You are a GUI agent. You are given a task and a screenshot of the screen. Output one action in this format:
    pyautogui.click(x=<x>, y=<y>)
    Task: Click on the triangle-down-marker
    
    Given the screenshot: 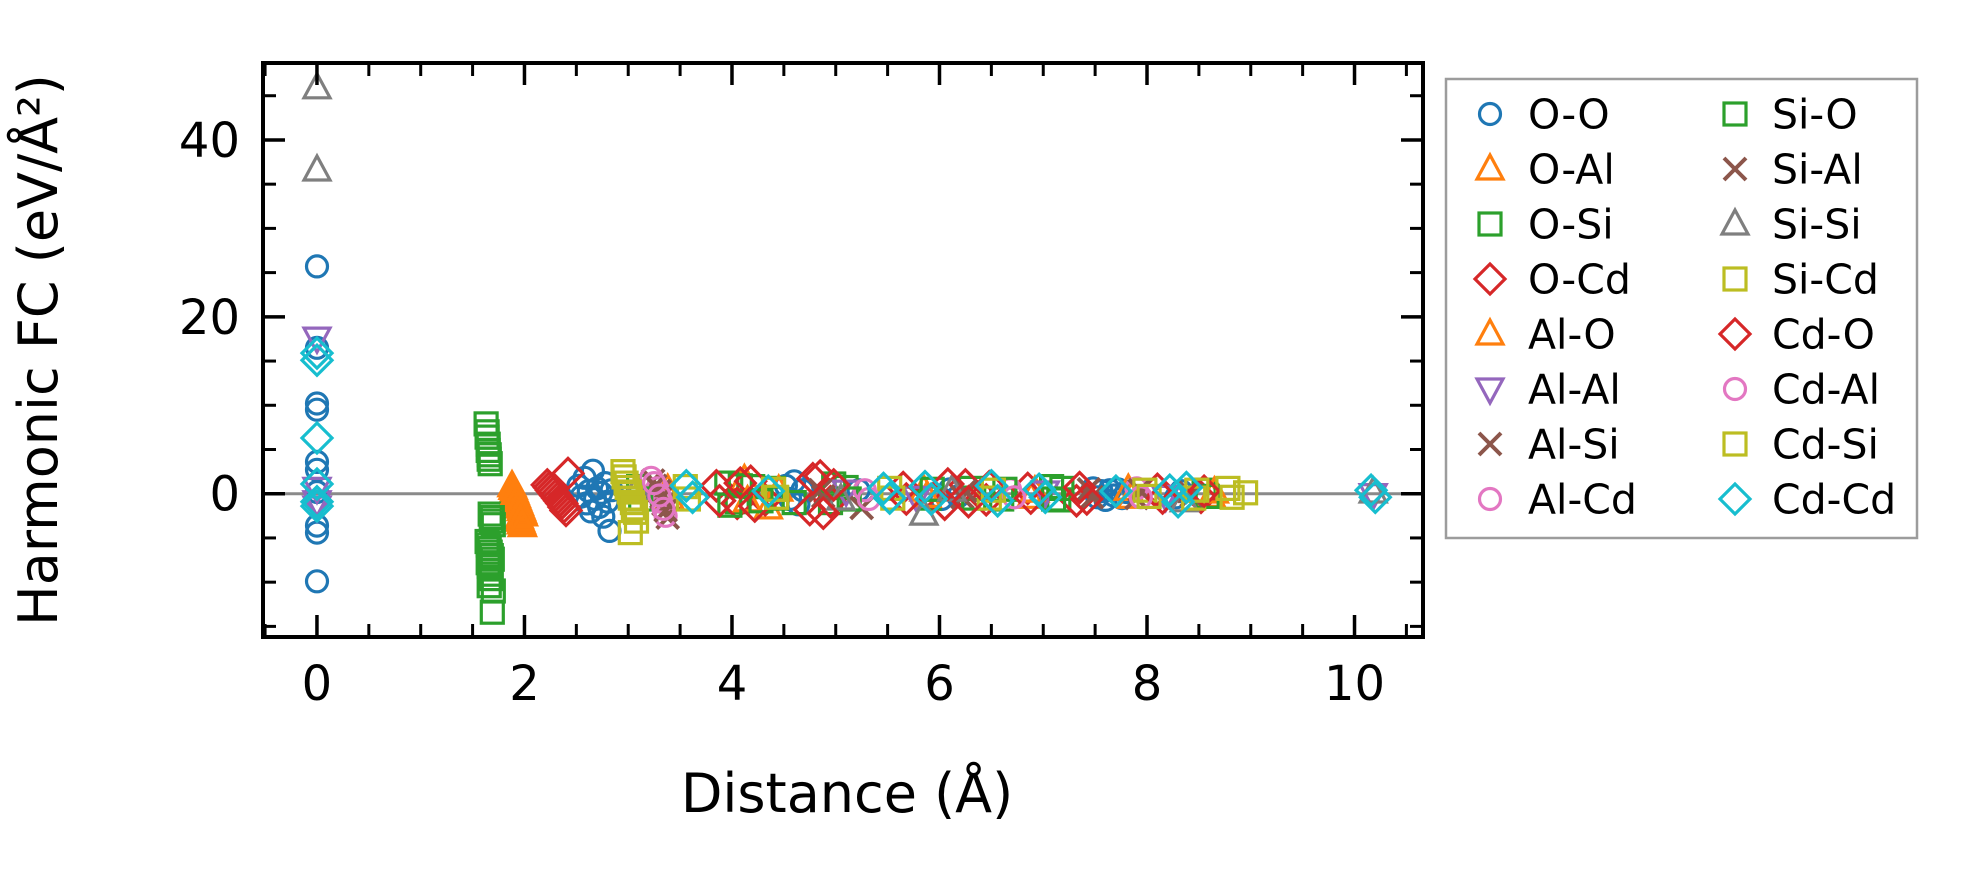 What is the action you would take?
    pyautogui.click(x=1490, y=392)
    